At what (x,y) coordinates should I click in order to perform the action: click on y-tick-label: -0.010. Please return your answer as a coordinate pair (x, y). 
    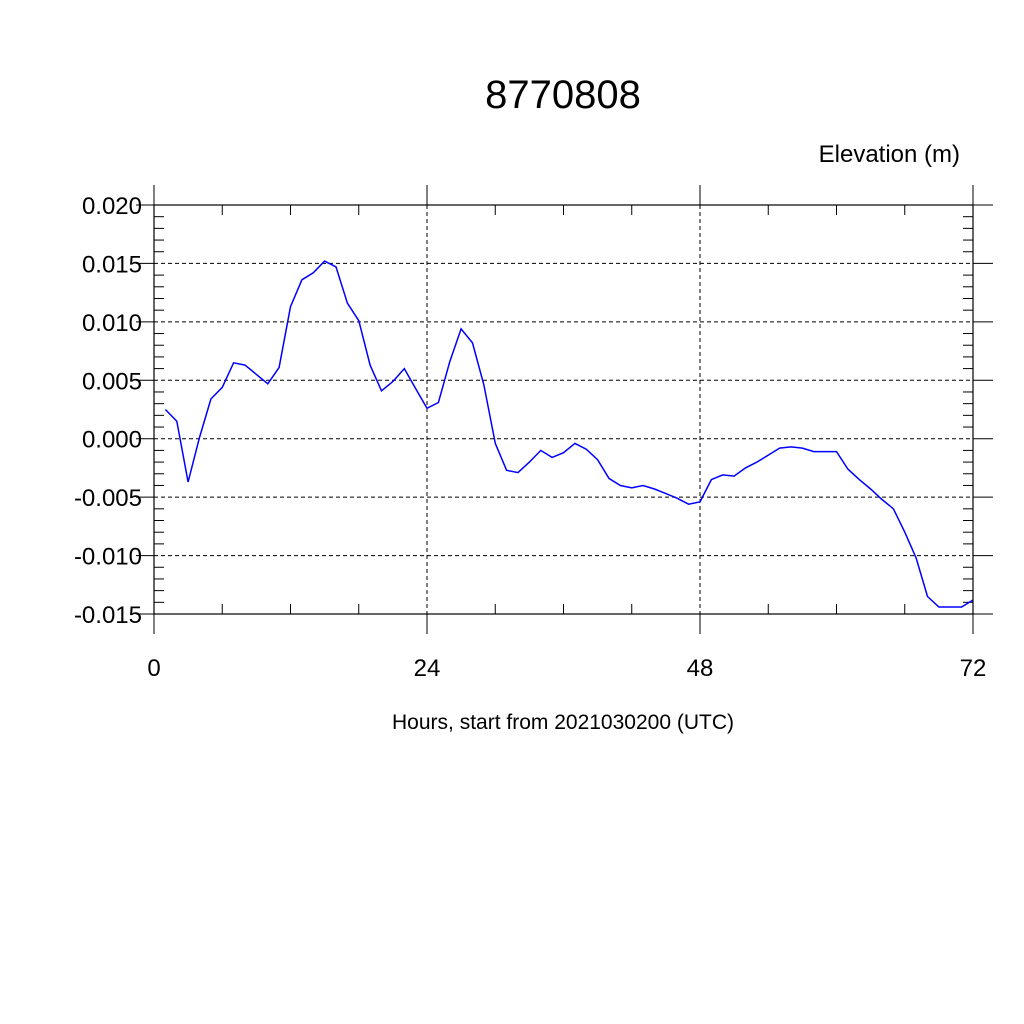
    Looking at the image, I should click on (108, 557).